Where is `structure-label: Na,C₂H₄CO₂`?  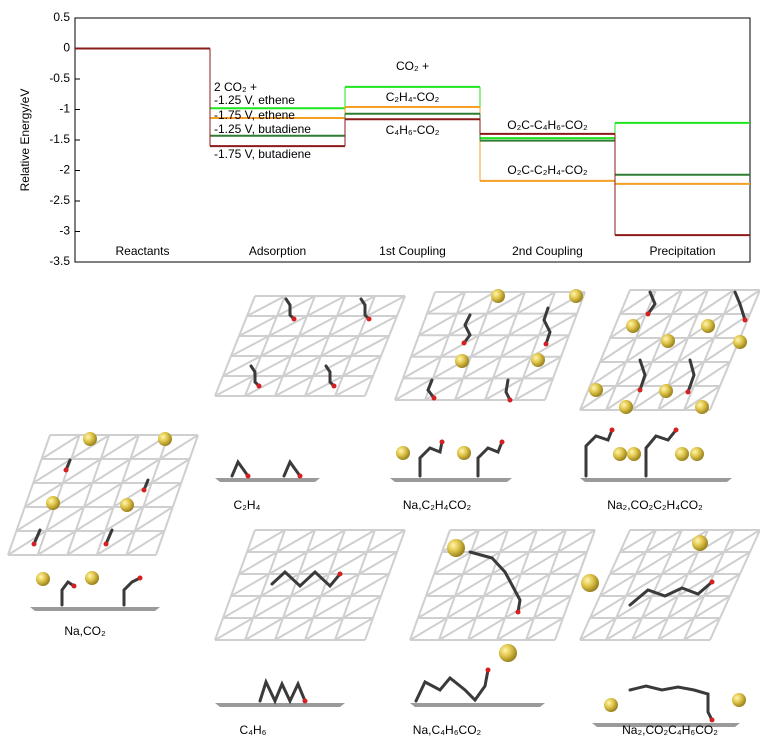 structure-label: Na,C₂H₄CO₂ is located at coordinates (437, 505).